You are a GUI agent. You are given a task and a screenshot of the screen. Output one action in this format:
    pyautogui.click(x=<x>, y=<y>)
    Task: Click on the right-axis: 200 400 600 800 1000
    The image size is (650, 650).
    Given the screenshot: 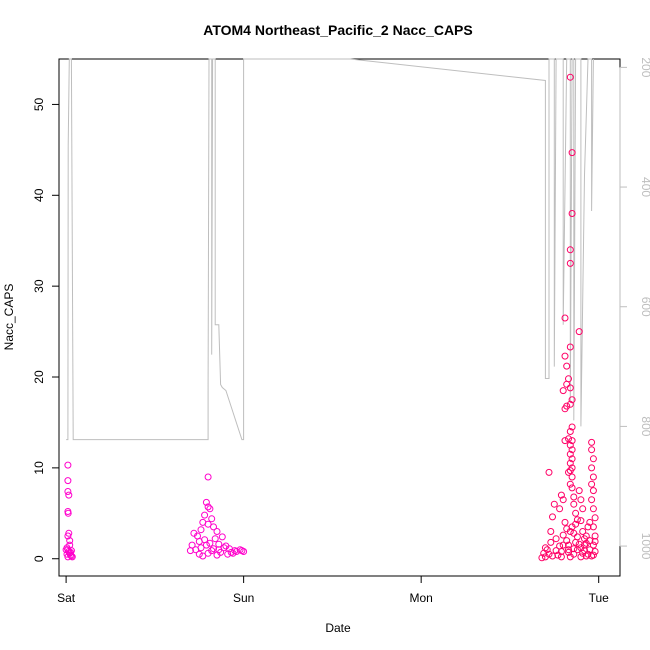 What is the action you would take?
    pyautogui.click(x=634, y=308)
    